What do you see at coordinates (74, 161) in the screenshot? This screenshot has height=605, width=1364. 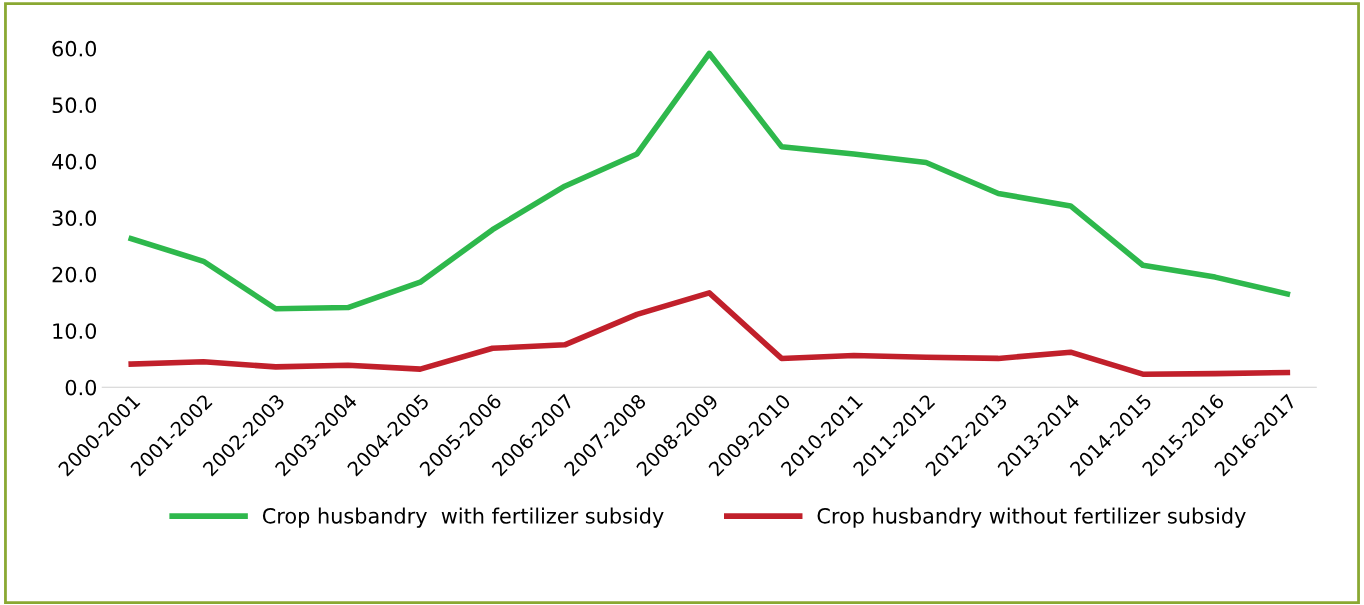 I see `y-tick-label: 40.0` at bounding box center [74, 161].